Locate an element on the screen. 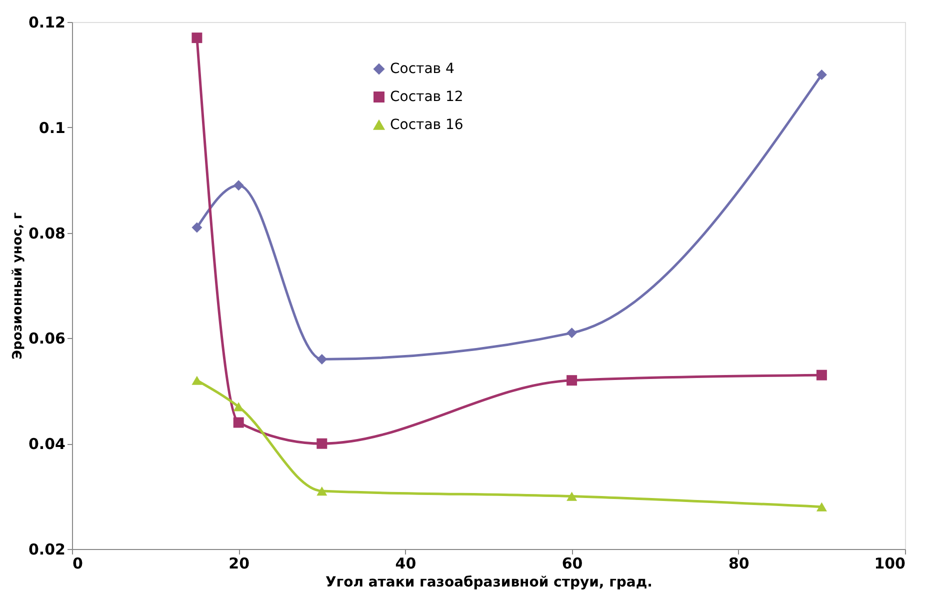  legend-label: Состав 16 is located at coordinates (427, 125).